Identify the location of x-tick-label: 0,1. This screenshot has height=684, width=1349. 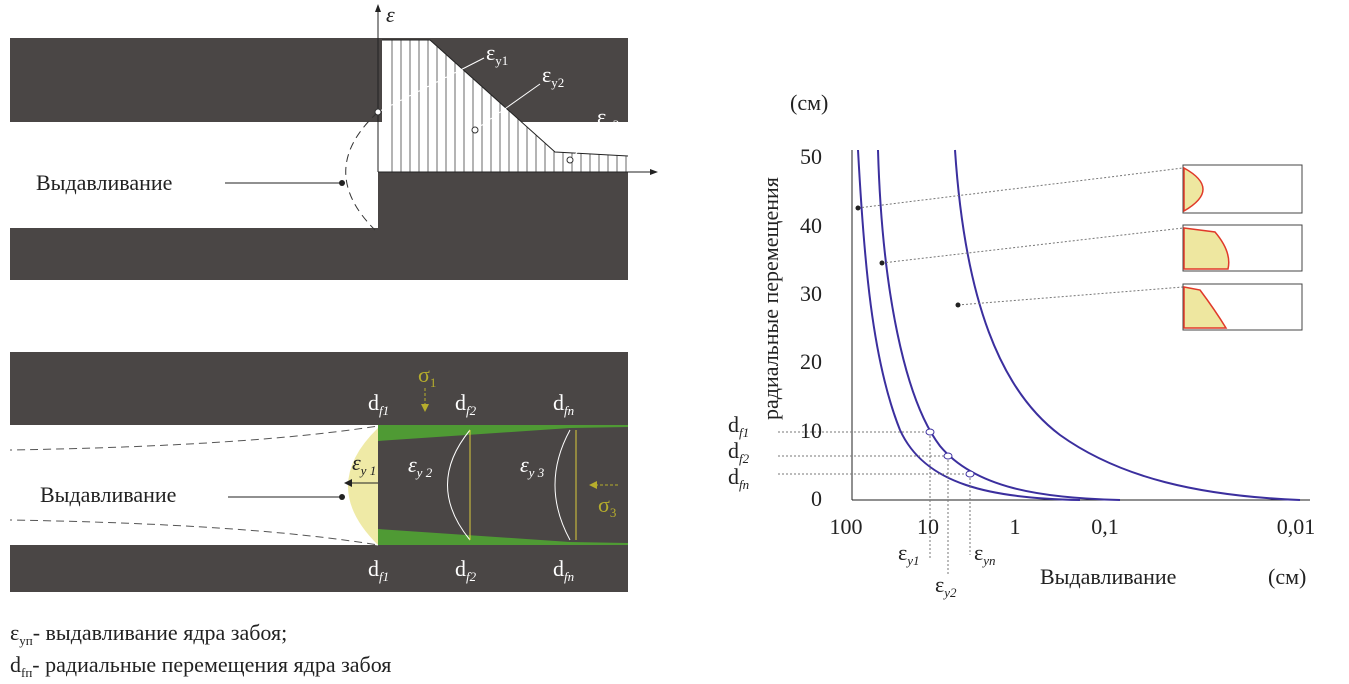
(1105, 526).